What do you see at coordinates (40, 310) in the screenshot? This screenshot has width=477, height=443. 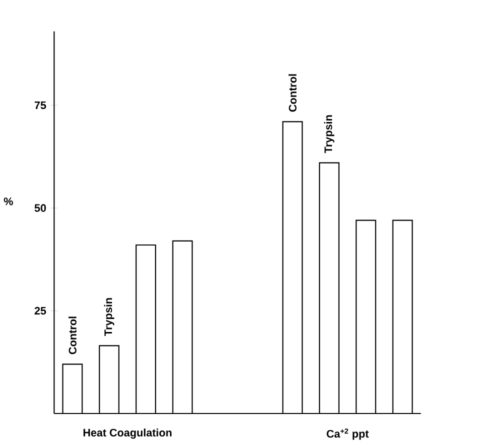 I see `y-tick-label: 25` at bounding box center [40, 310].